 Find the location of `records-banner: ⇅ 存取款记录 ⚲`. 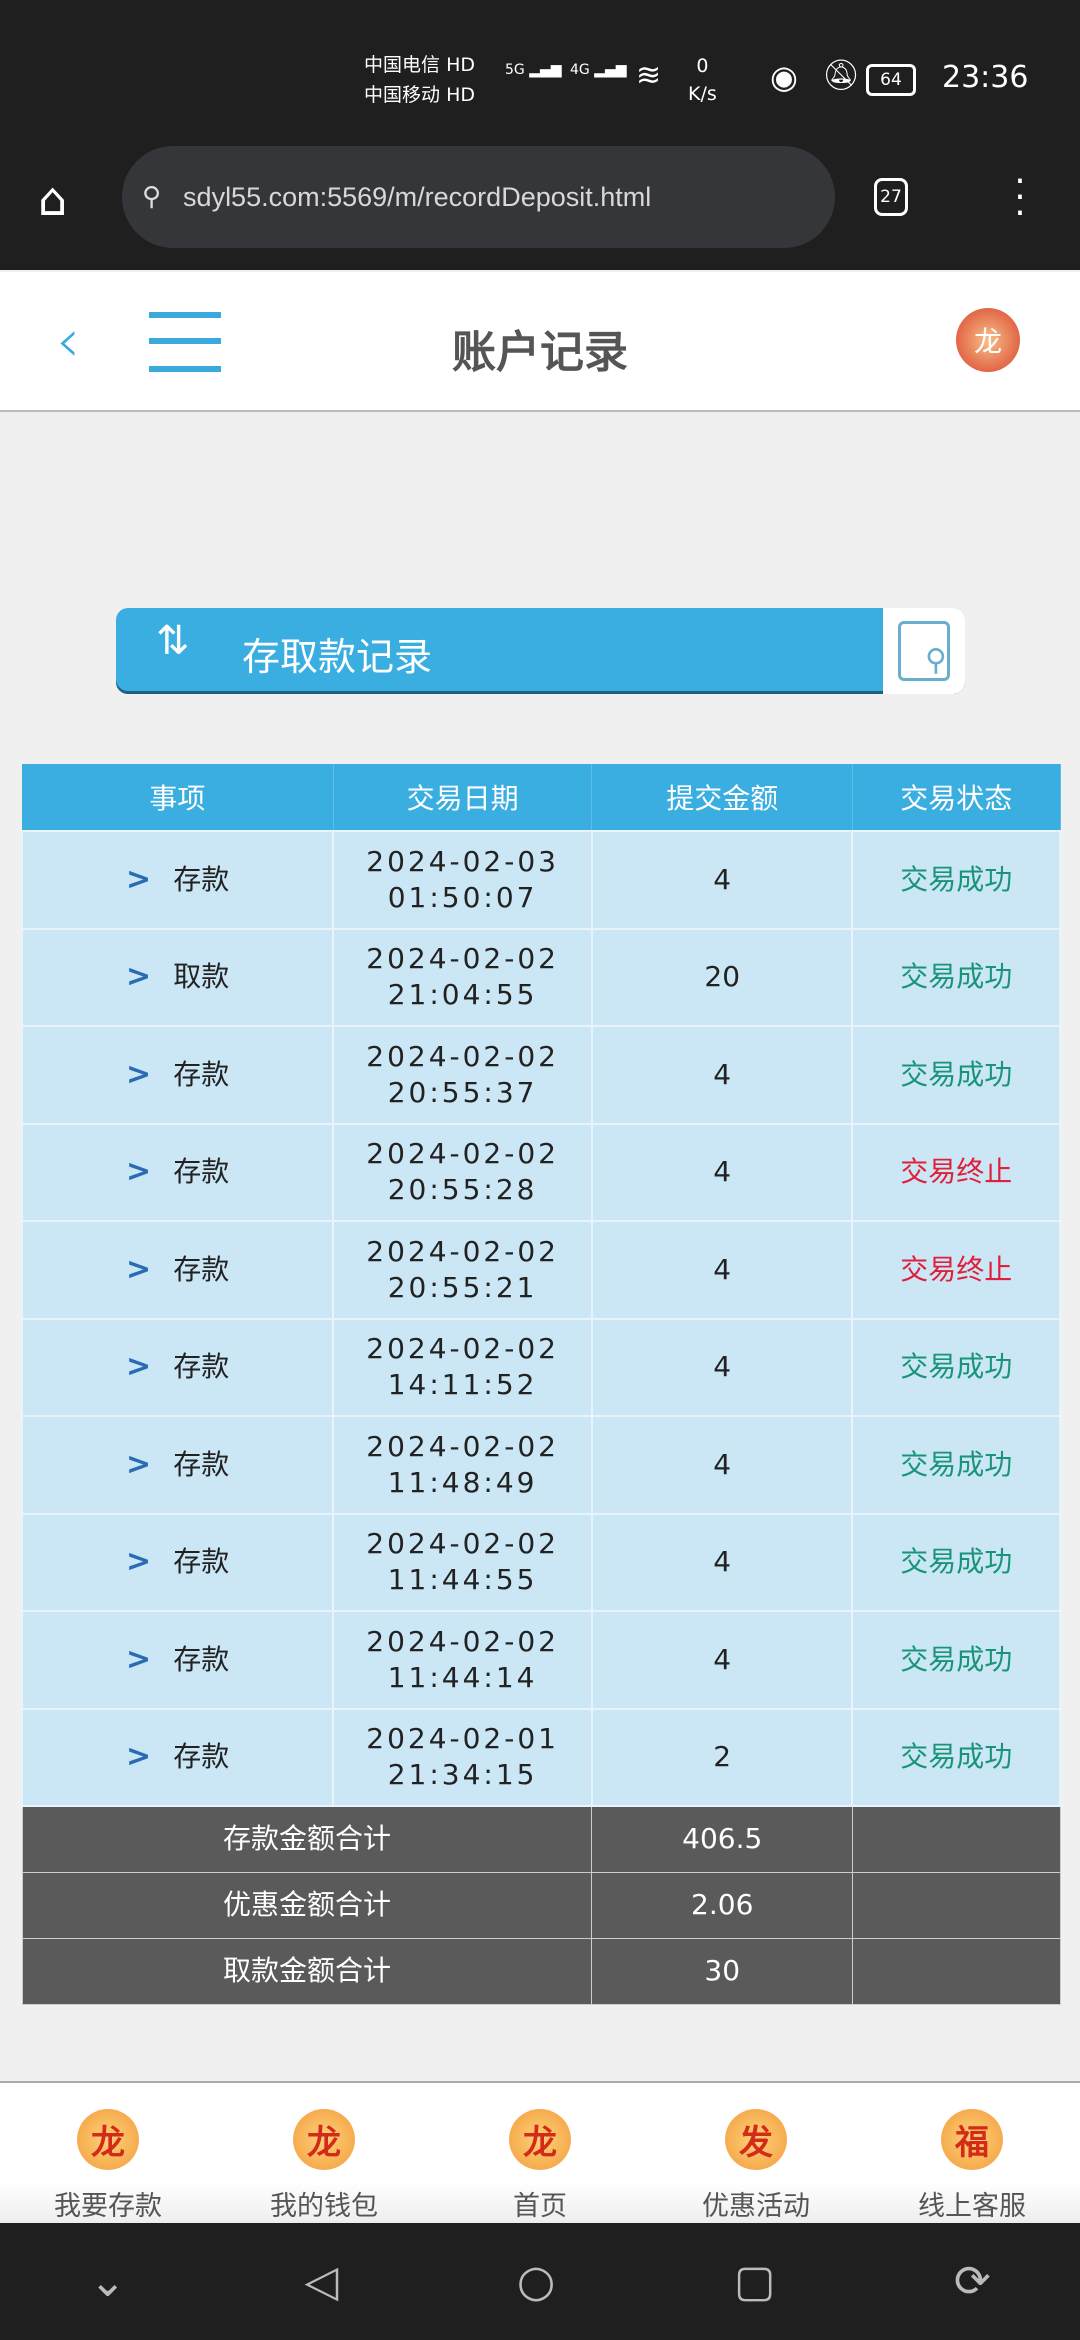

records-banner: ⇅ 存取款记录 ⚲ is located at coordinates (540, 651).